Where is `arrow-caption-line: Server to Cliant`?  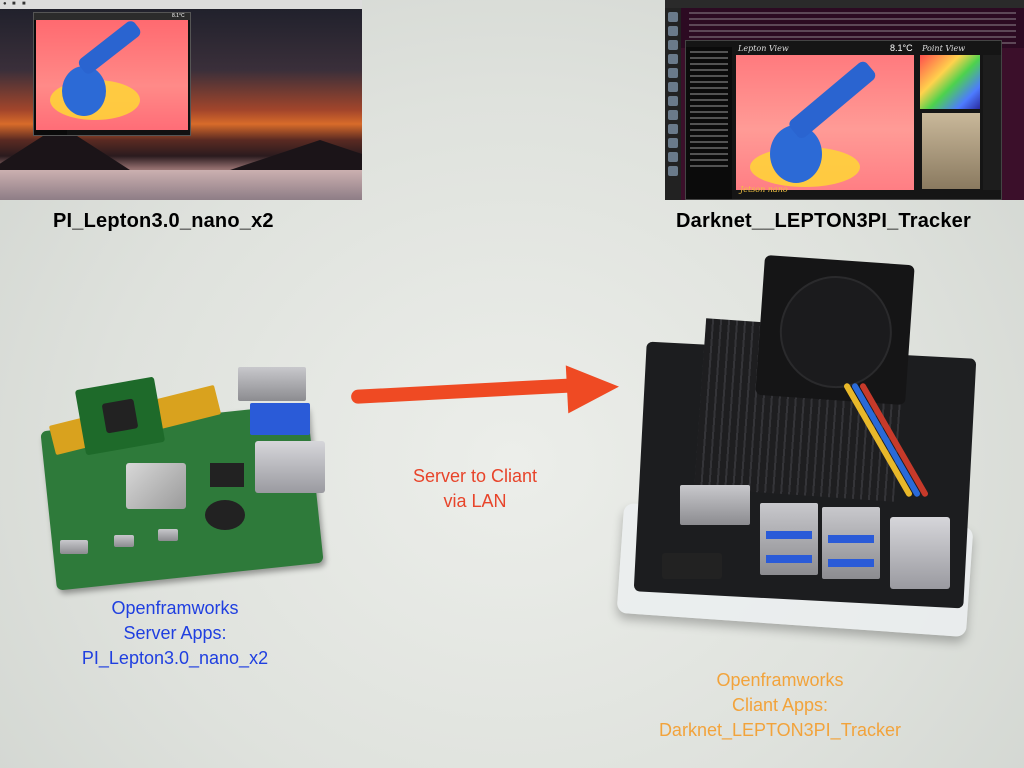
arrow-caption-line: Server to Cliant is located at coordinates (475, 476).